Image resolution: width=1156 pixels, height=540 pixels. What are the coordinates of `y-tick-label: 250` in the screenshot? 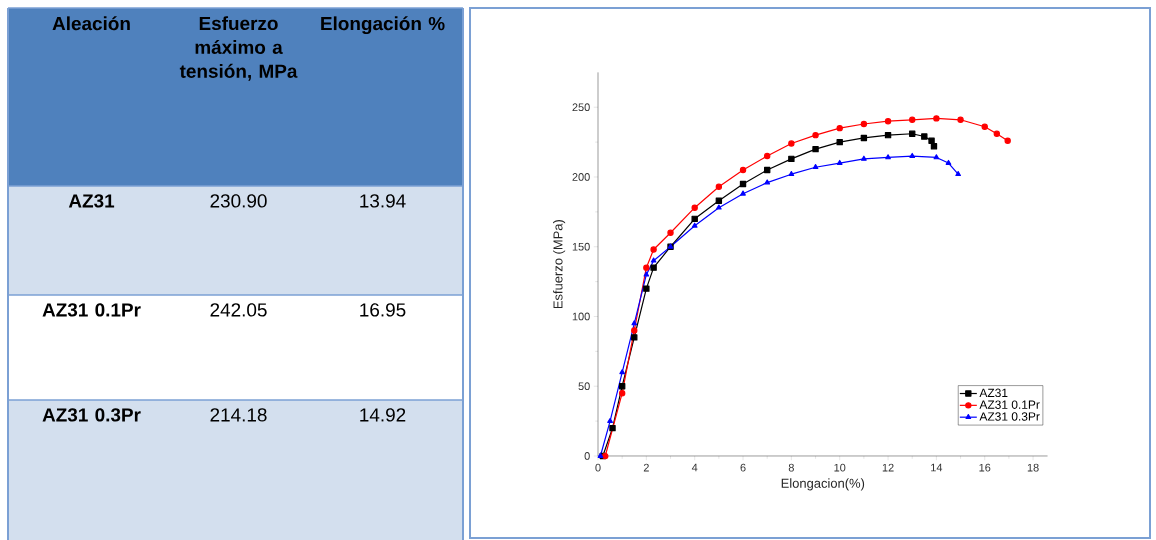 It's located at (581, 107).